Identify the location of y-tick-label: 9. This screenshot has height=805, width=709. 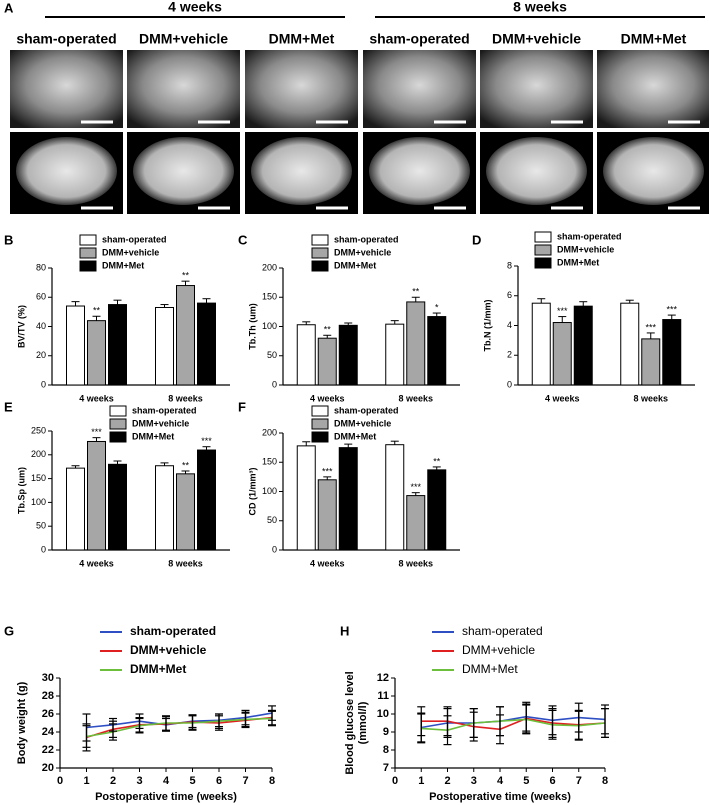
(386, 732).